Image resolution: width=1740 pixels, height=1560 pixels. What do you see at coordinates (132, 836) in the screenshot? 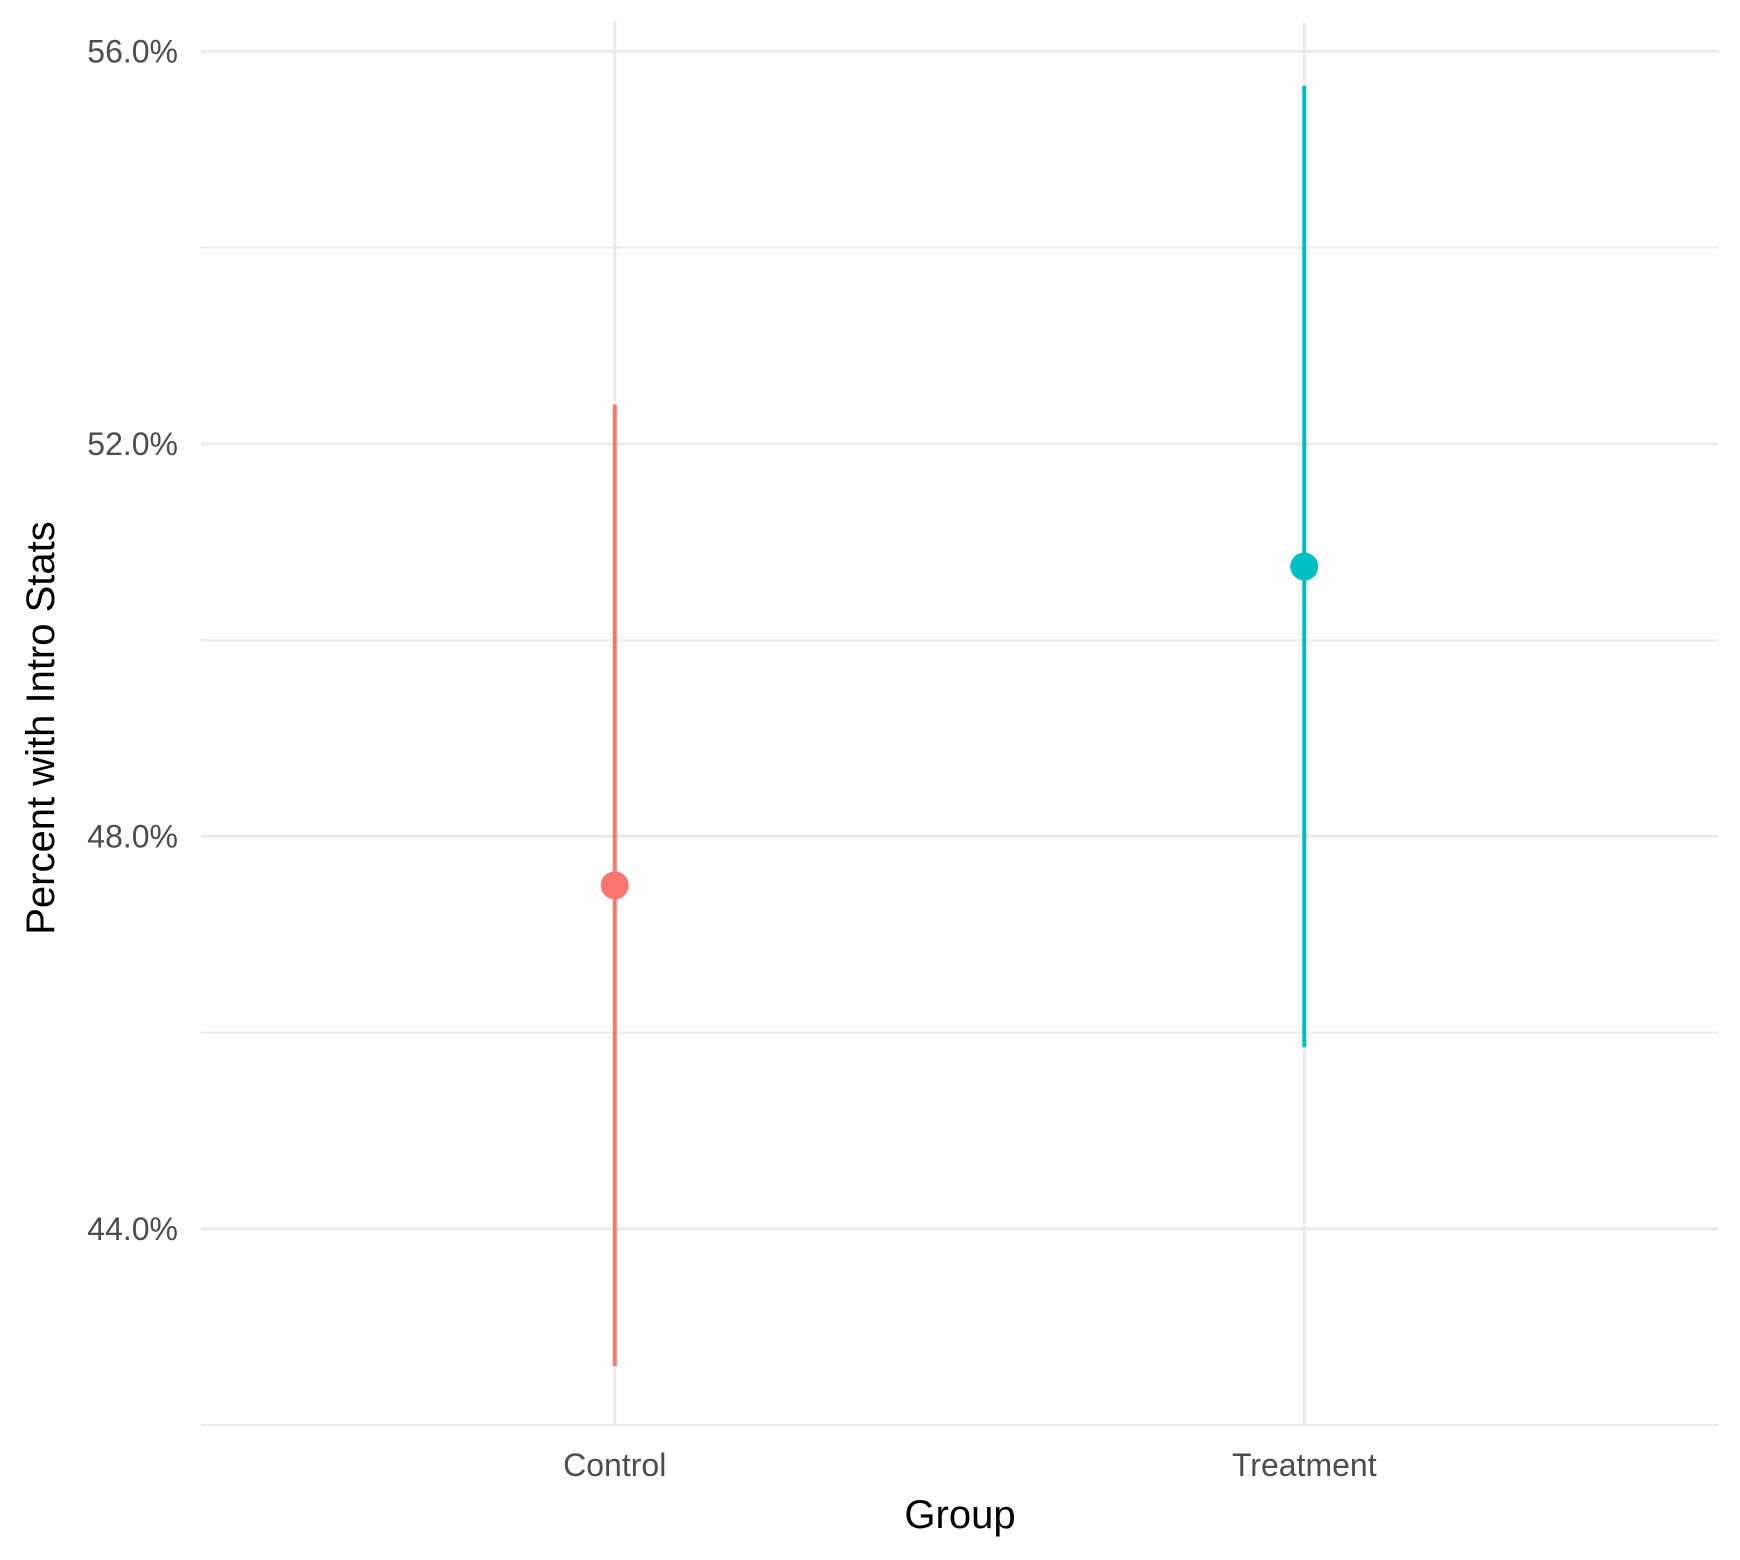
I see `y-tick-label-1: 48.0%` at bounding box center [132, 836].